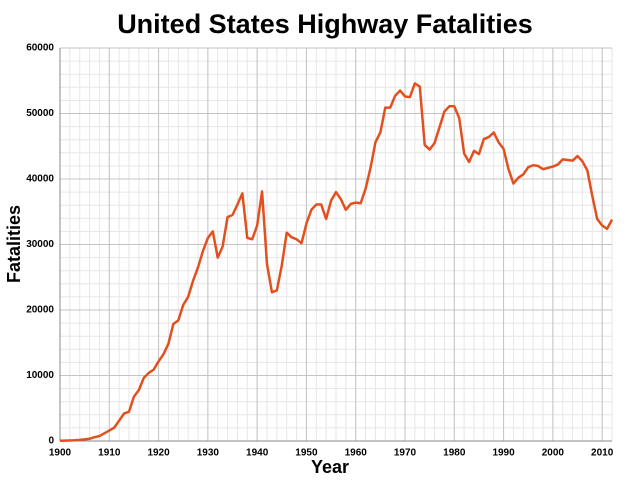  What do you see at coordinates (602, 453) in the screenshot?
I see `x-tick-label: 2010` at bounding box center [602, 453].